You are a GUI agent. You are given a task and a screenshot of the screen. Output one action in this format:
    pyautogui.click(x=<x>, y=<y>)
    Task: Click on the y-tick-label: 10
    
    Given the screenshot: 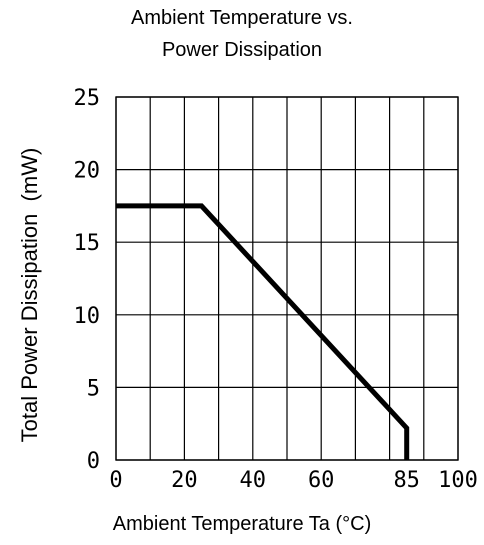 What is the action you would take?
    pyautogui.click(x=87, y=316)
    